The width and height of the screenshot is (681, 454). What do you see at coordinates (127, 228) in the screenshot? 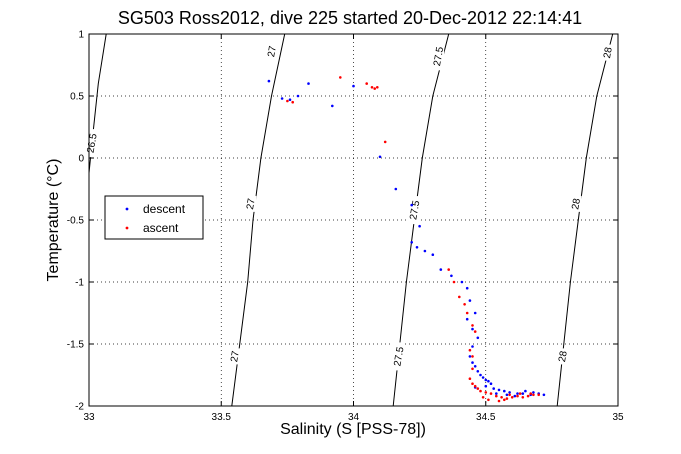
I see `legend-ascent-marker` at bounding box center [127, 228].